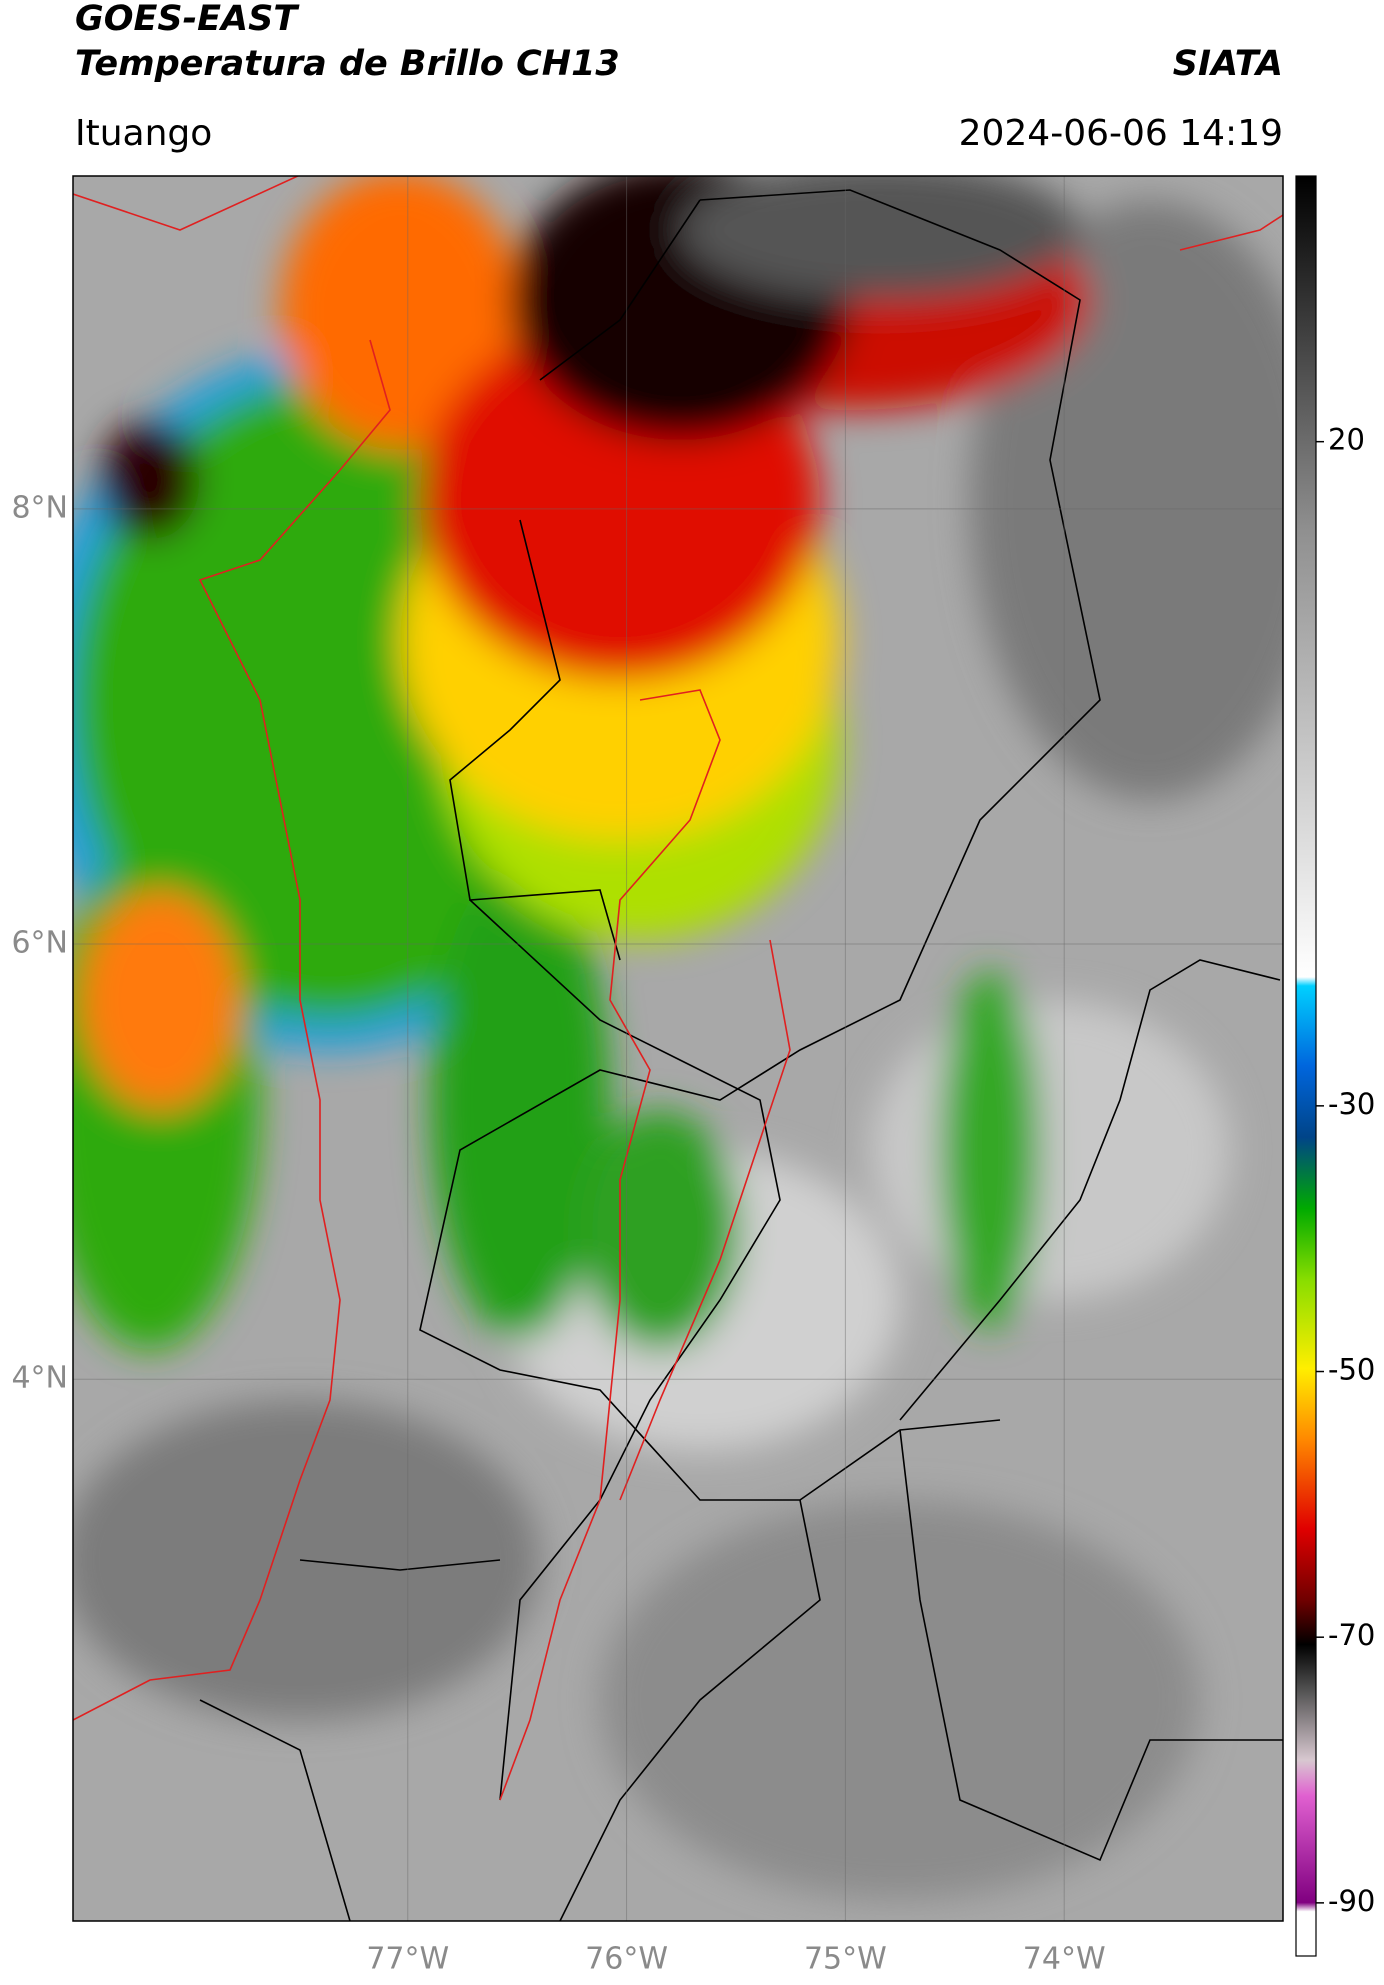 Image resolution: width=1384 pixels, height=1985 pixels. Describe the element at coordinates (39, 507) in the screenshot. I see `lat-label: 8°N` at that location.